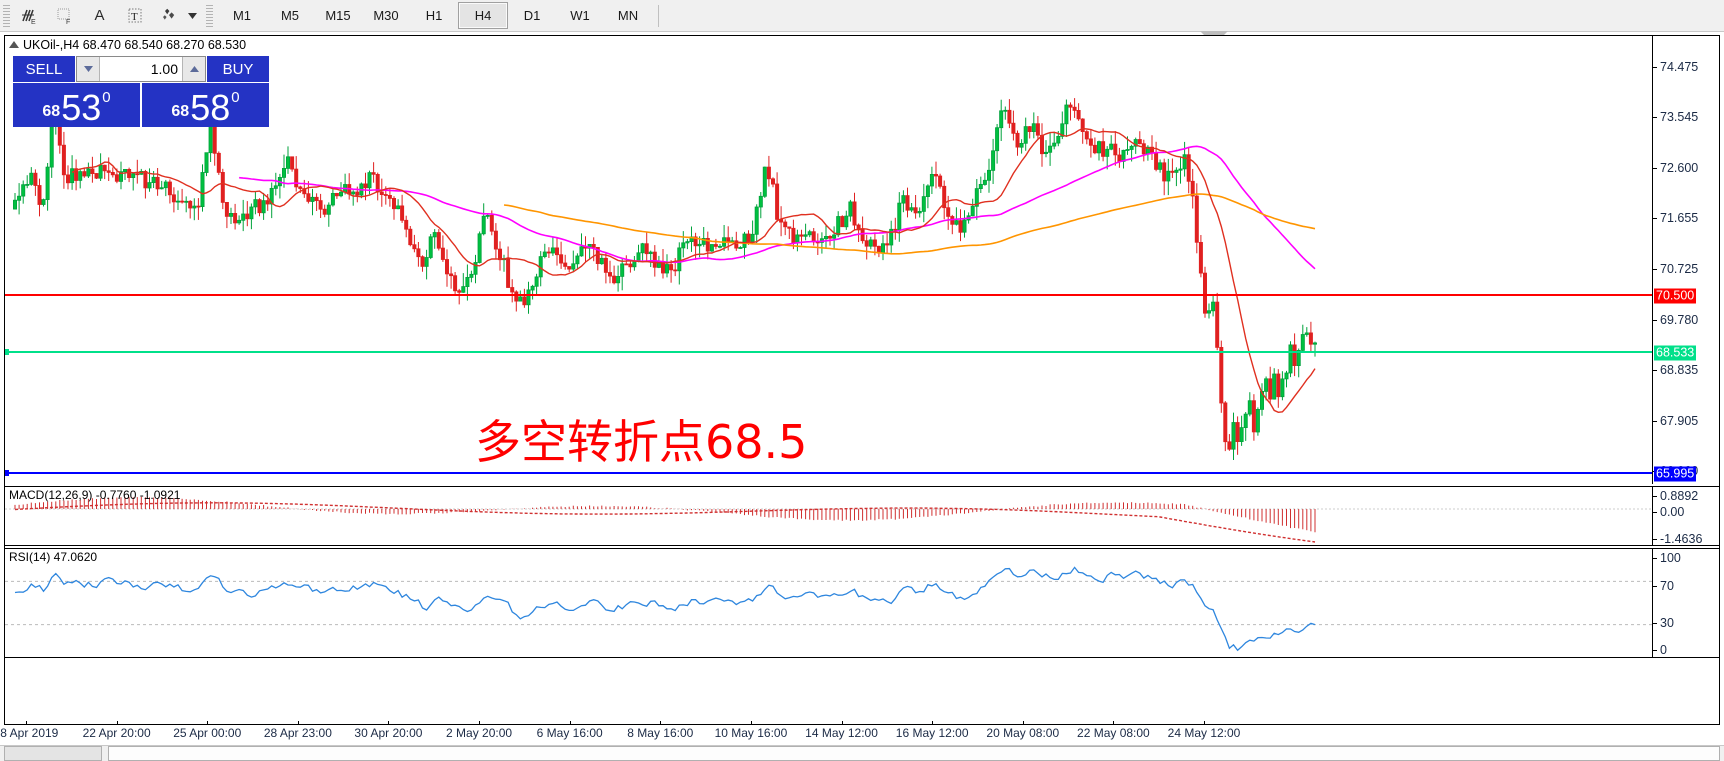  What do you see at coordinates (1675, 117) in the screenshot?
I see `price-tick: 73.545` at bounding box center [1675, 117].